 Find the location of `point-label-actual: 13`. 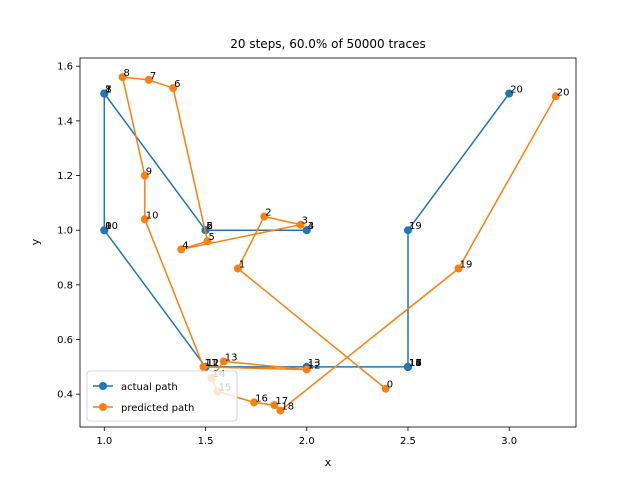

point-label-actual: 13 is located at coordinates (314, 363).